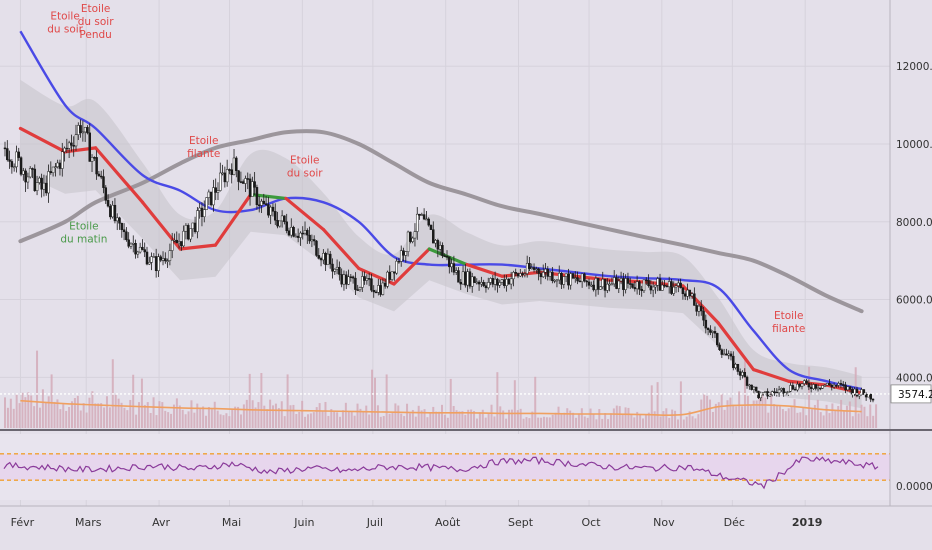 The image size is (932, 550). What do you see at coordinates (914, 145) in the screenshot?
I see `y-tick-label: 10000.00` at bounding box center [914, 145].